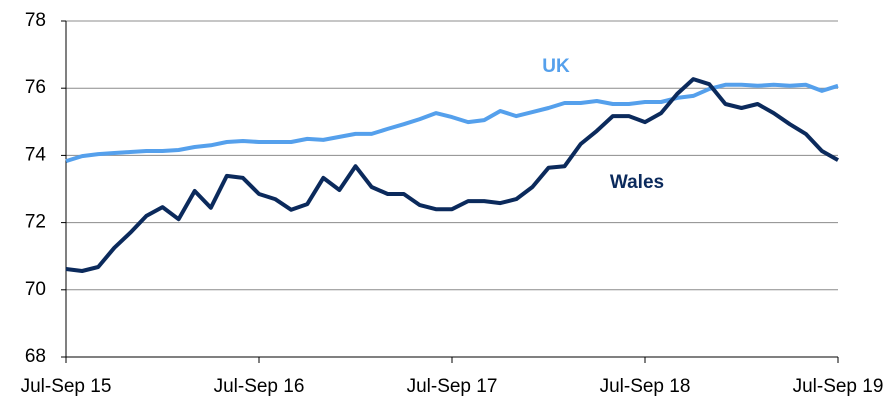 The height and width of the screenshot is (403, 896). Describe the element at coordinates (645, 386) in the screenshot. I see `x-tick-label: Jul-Sep 18` at that location.